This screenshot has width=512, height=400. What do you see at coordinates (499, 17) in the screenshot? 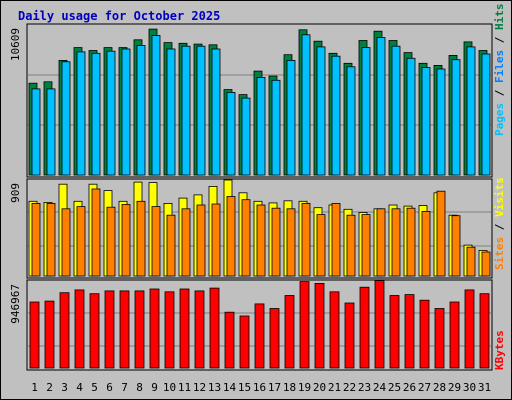
I see `legend-hits: Hits` at bounding box center [499, 17].